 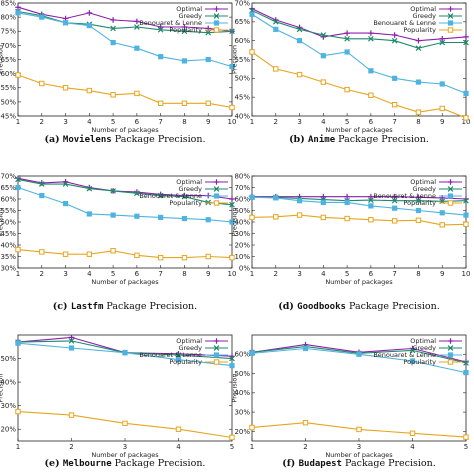 I want to click on y-tick-label: 20%, so click(x=242, y=432).